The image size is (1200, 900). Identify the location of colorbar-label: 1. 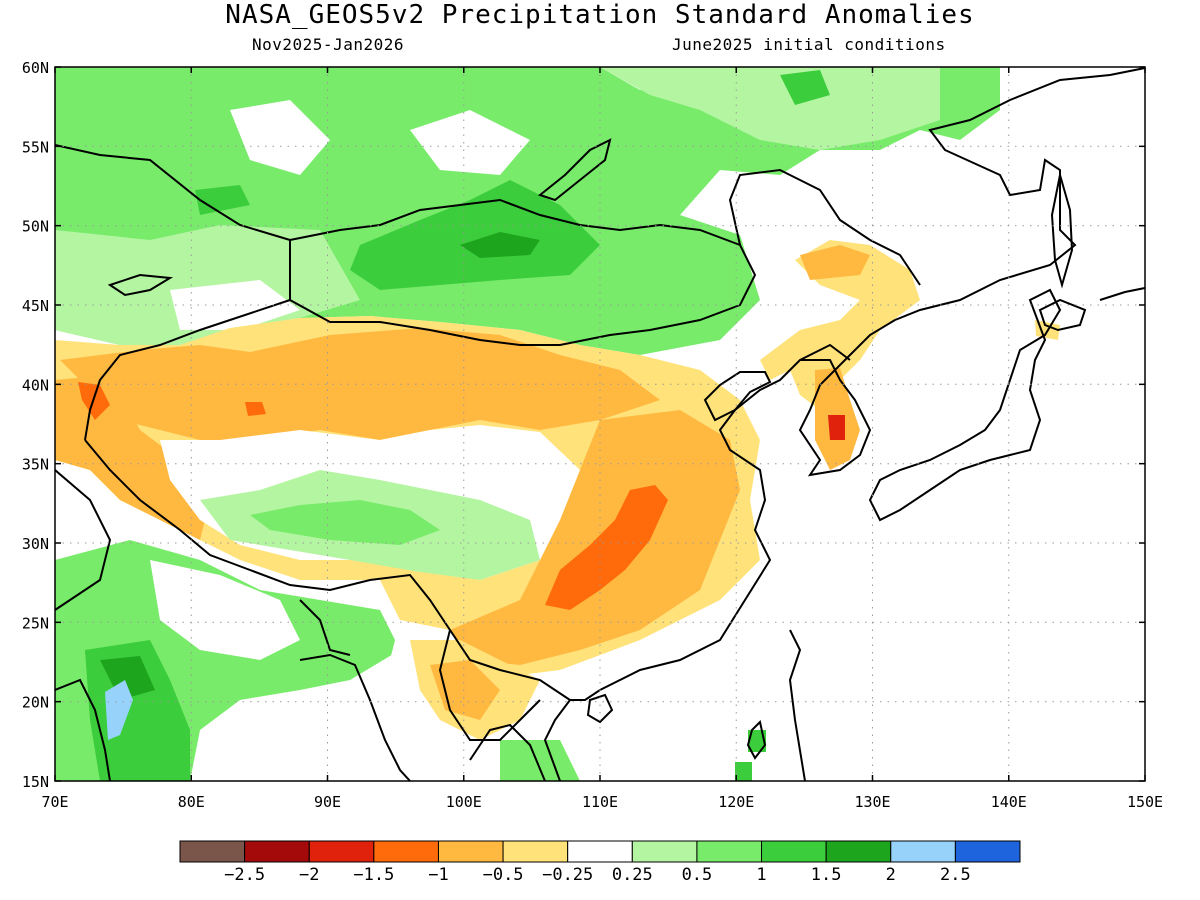
(761, 875).